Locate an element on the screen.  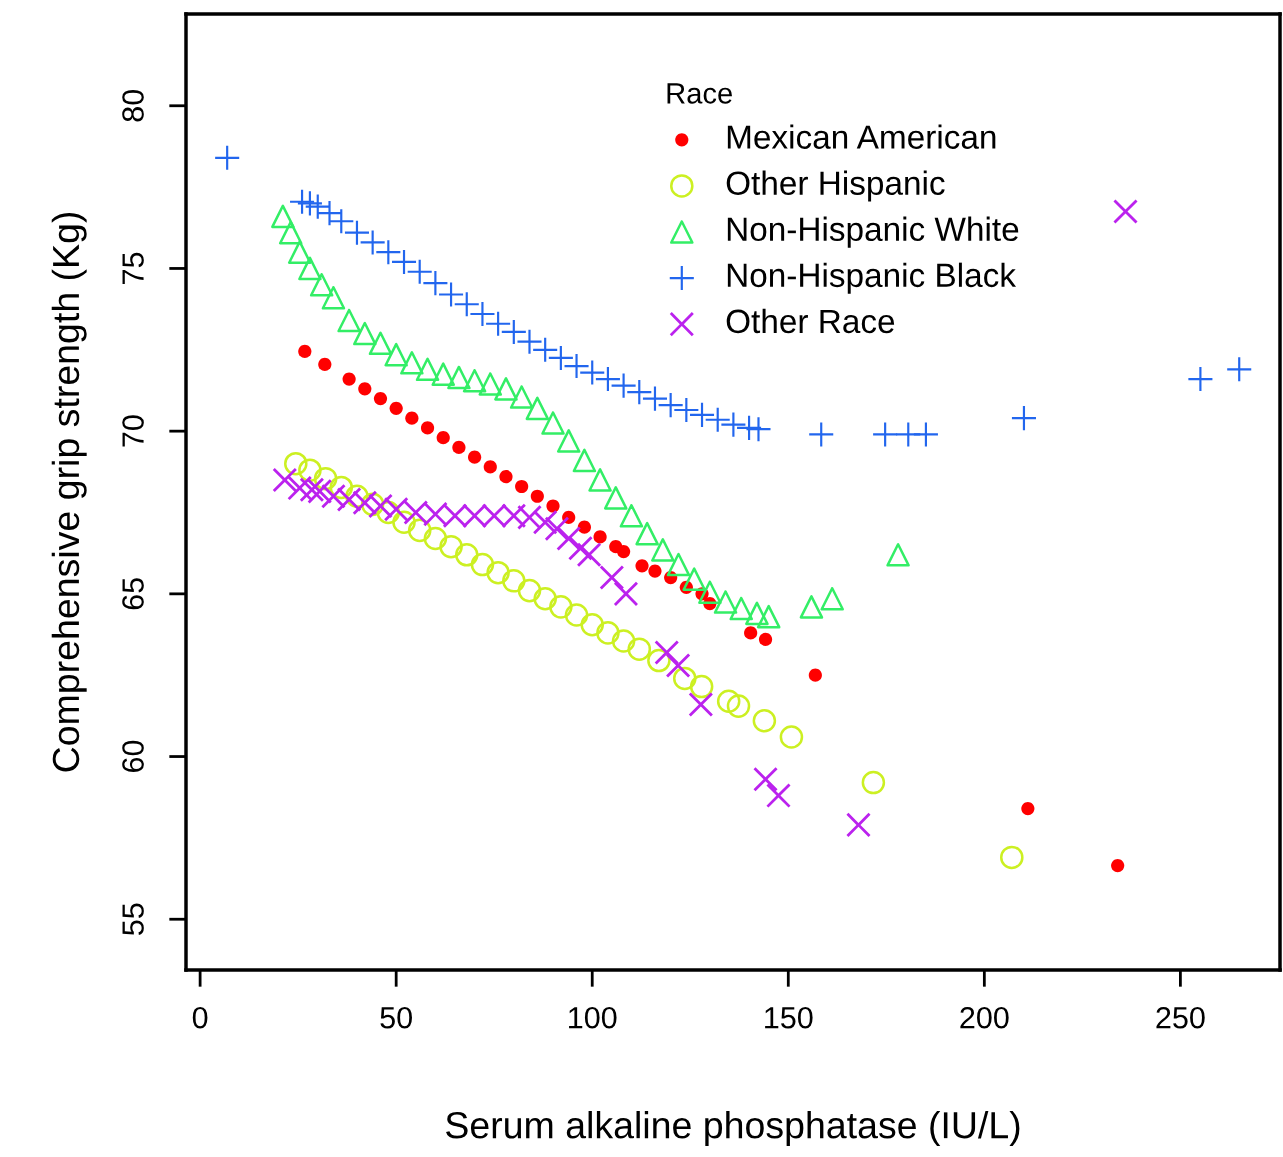
y-tick-label: 65 is located at coordinates (133, 594).